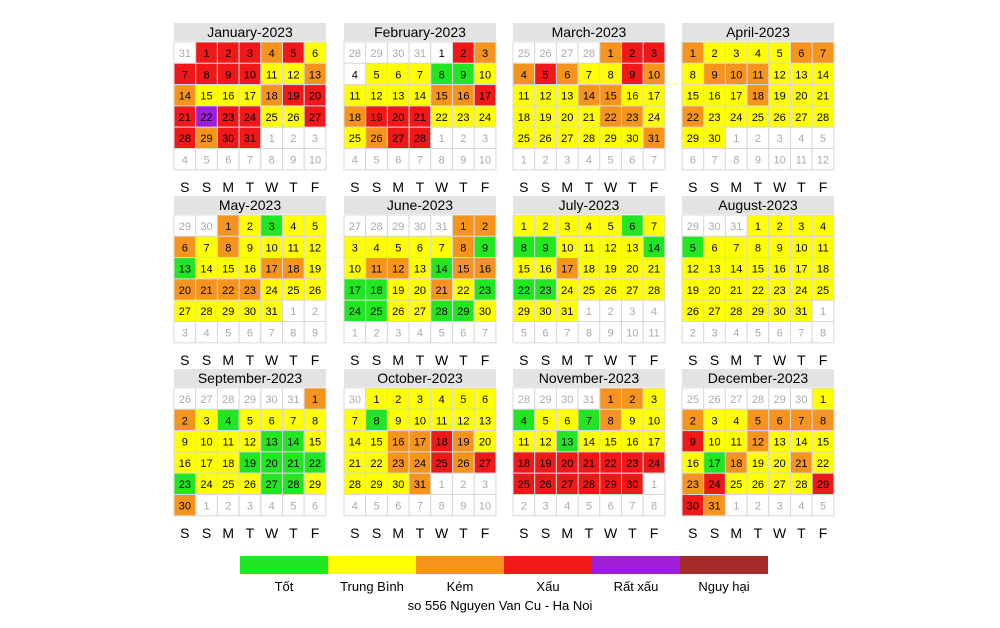 The width and height of the screenshot is (1000, 628). I want to click on day-number: 5, so click(611, 161).